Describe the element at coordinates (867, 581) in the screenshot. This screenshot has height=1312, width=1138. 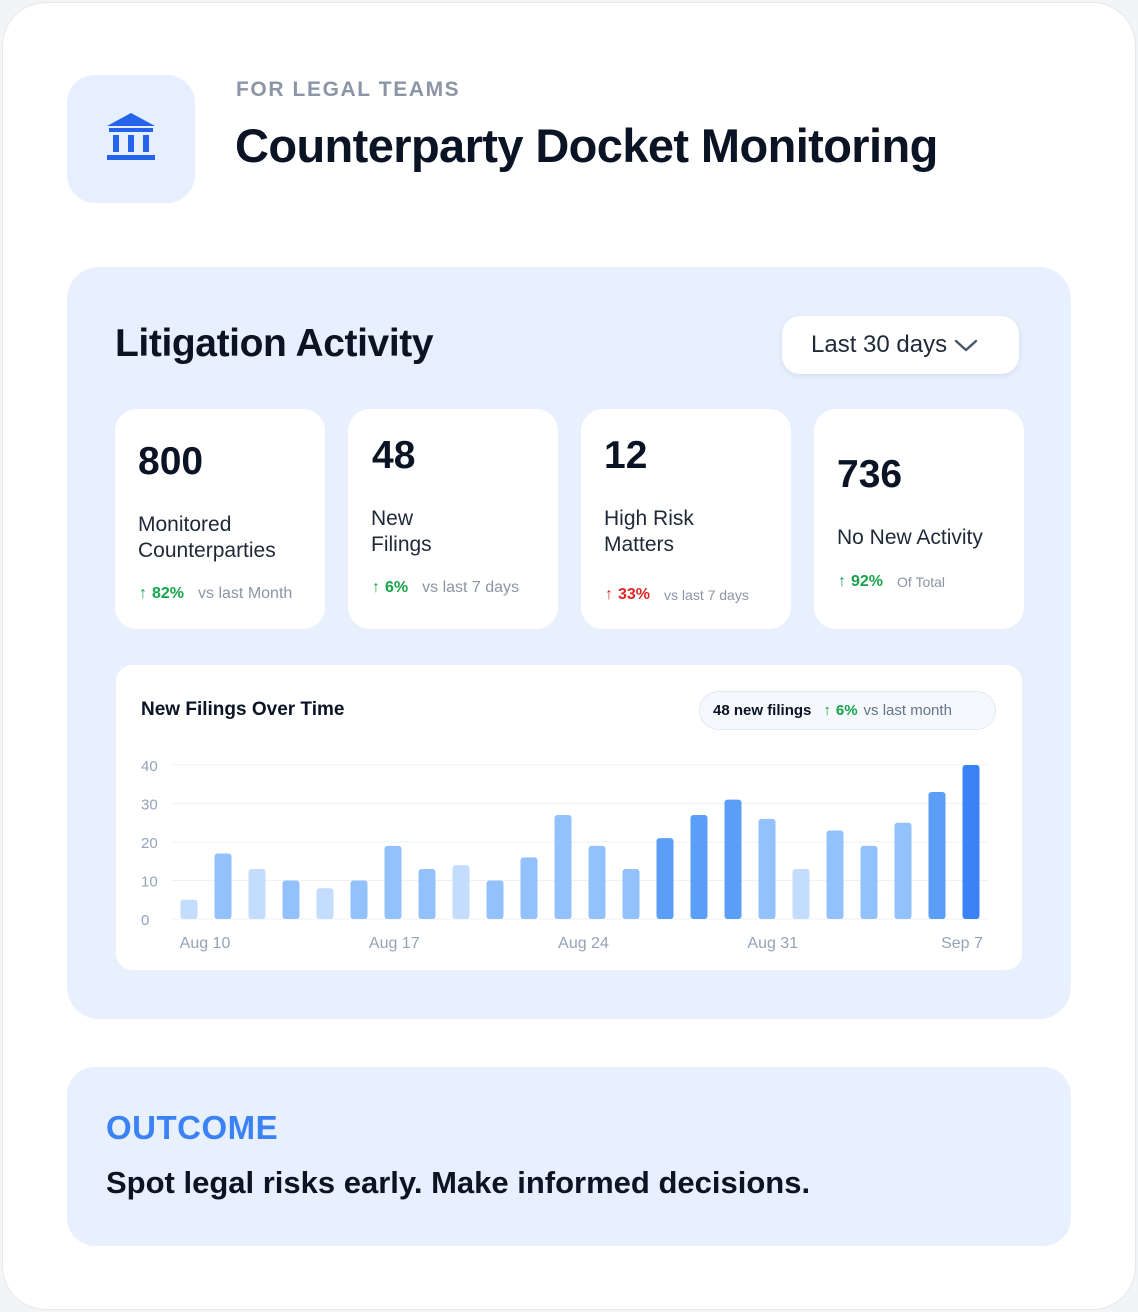
I see `stat-delta-pct: 92%` at that location.